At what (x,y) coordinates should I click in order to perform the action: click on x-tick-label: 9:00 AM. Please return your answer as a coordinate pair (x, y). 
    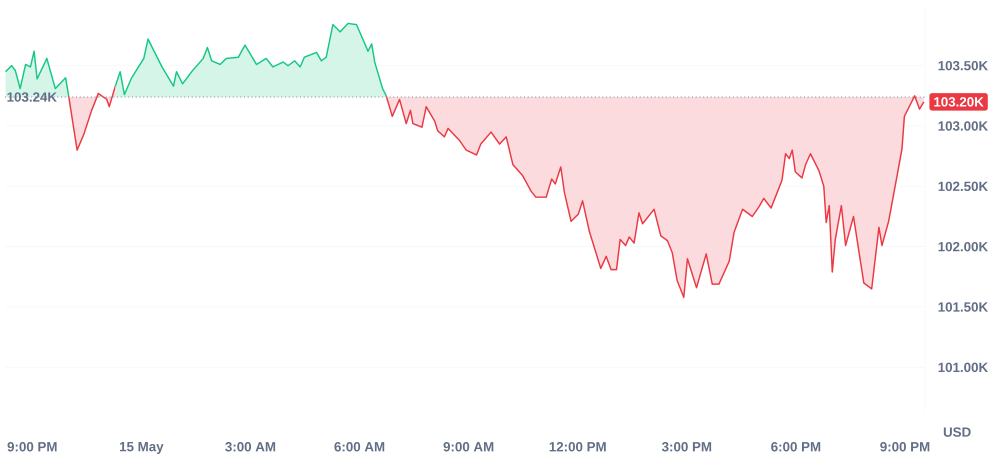
    Looking at the image, I should click on (469, 447).